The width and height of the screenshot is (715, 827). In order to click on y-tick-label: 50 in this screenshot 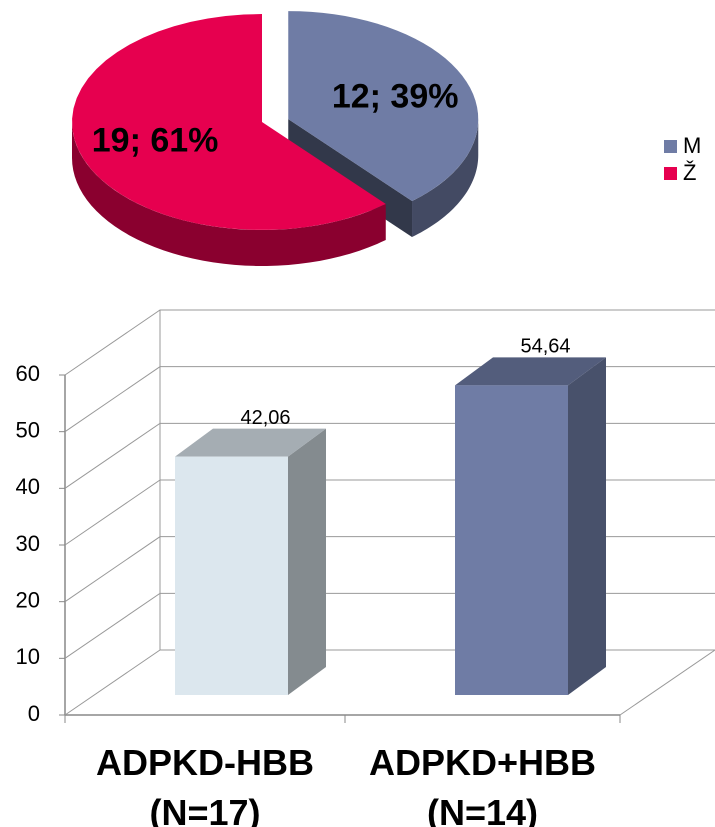, I will do `click(28, 429)`.